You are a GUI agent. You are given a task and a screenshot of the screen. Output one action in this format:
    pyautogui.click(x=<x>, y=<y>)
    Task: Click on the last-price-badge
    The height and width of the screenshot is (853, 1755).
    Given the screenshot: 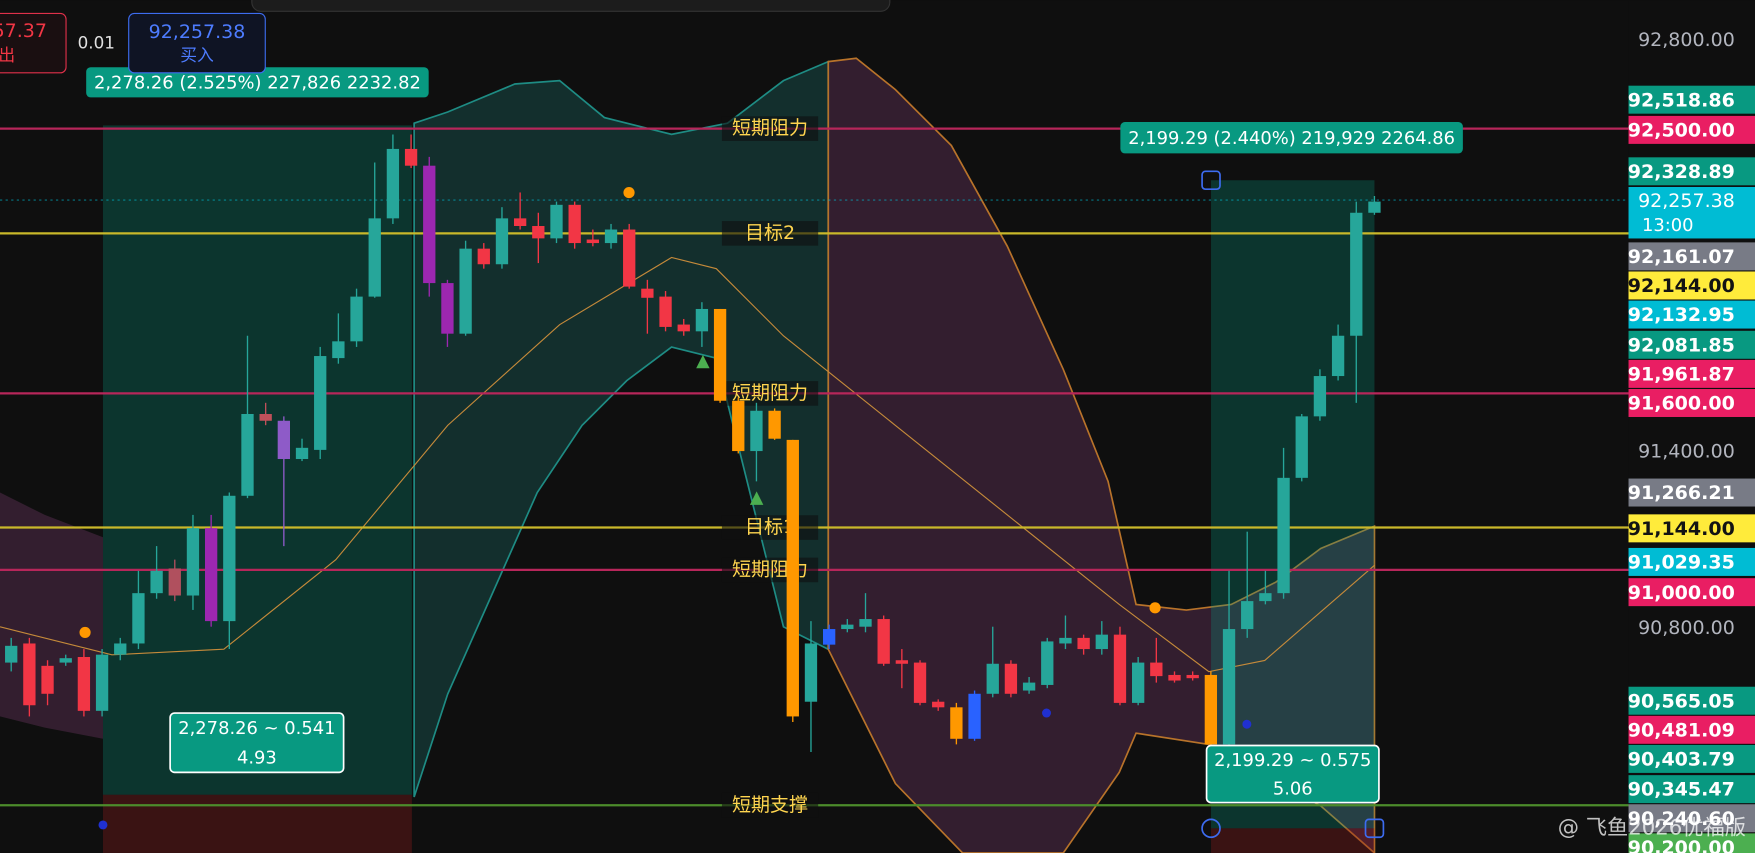 What is the action you would take?
    pyautogui.click(x=1691, y=212)
    